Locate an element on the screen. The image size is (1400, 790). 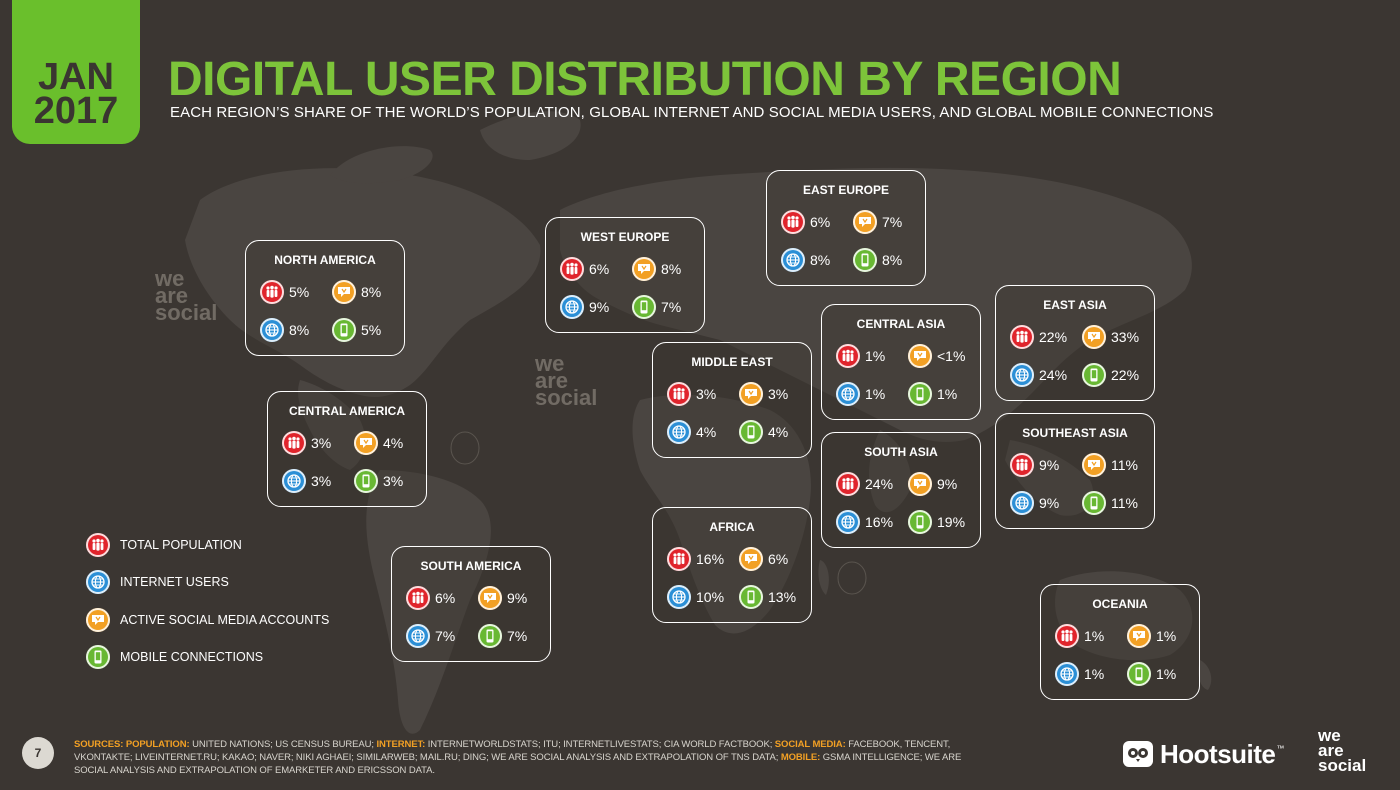
stat-internet: 3% is located at coordinates (306, 481).